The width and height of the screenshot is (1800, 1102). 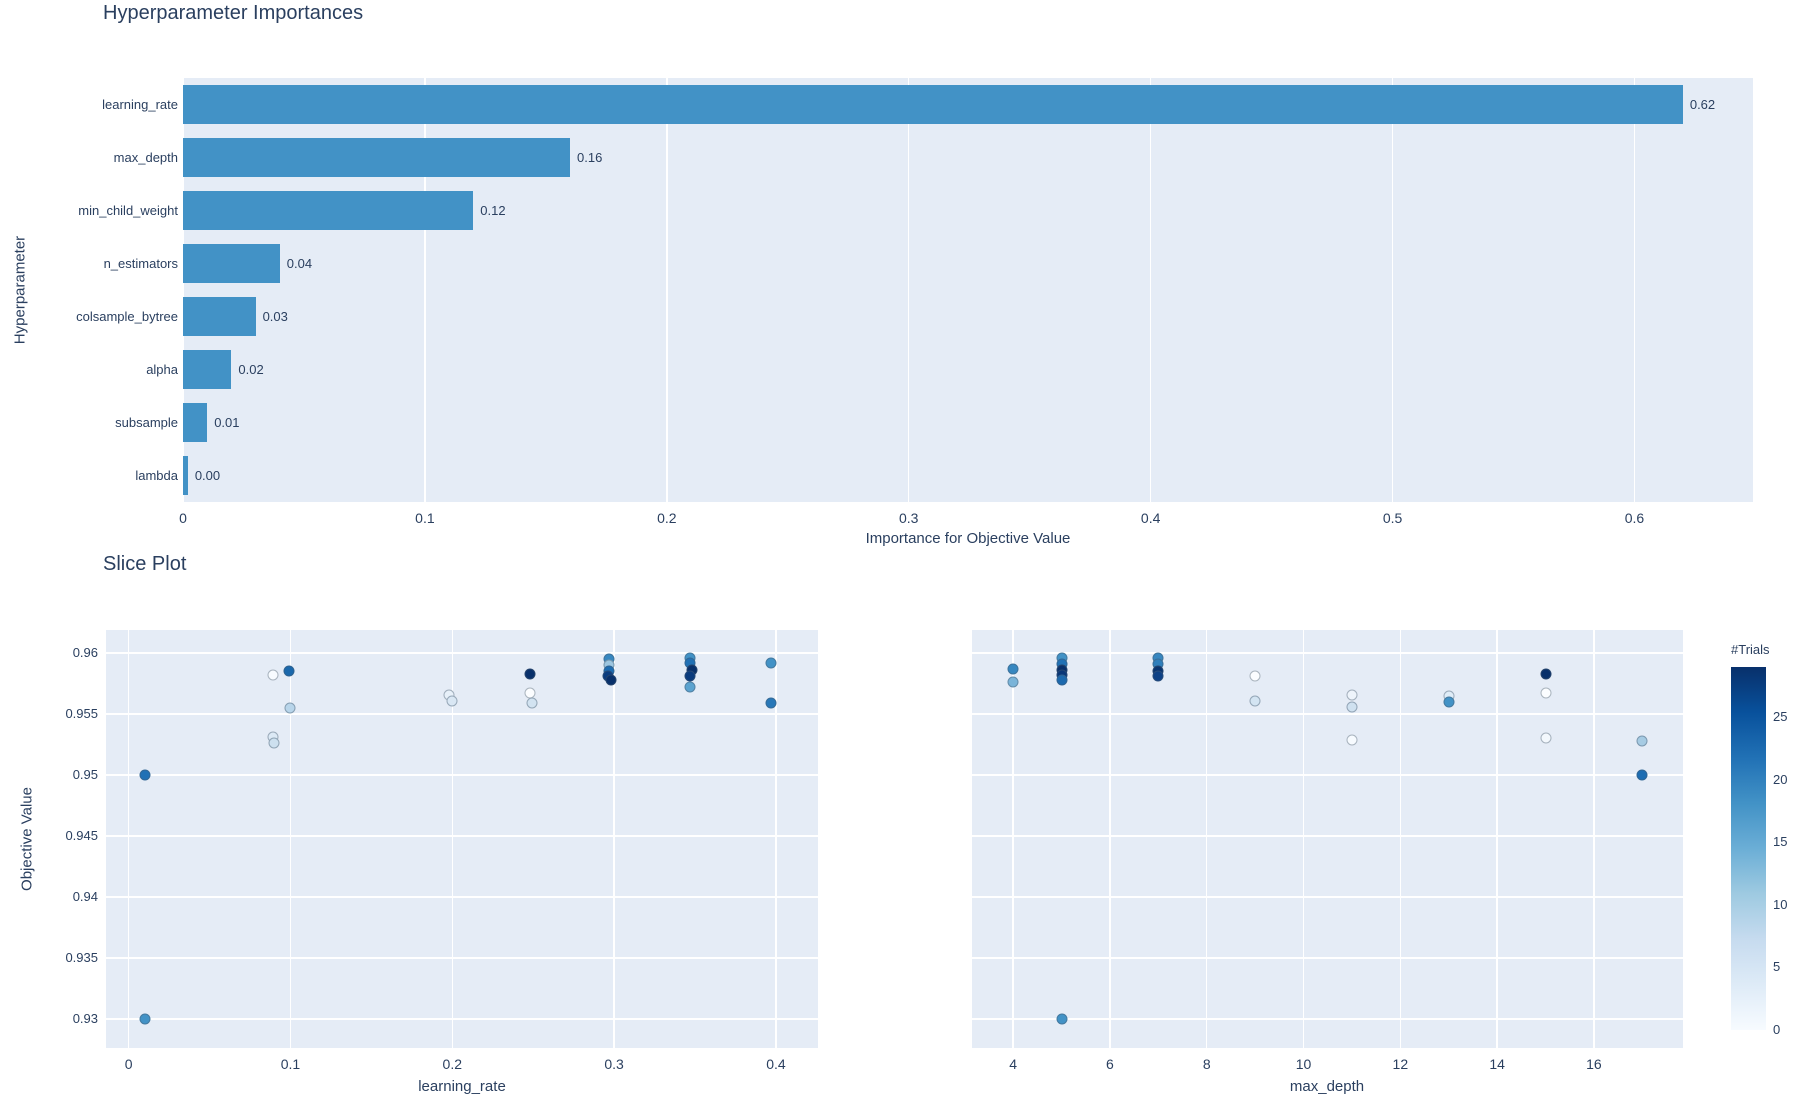 What do you see at coordinates (27, 839) in the screenshot?
I see `slice-yaxis-title: Objective Value` at bounding box center [27, 839].